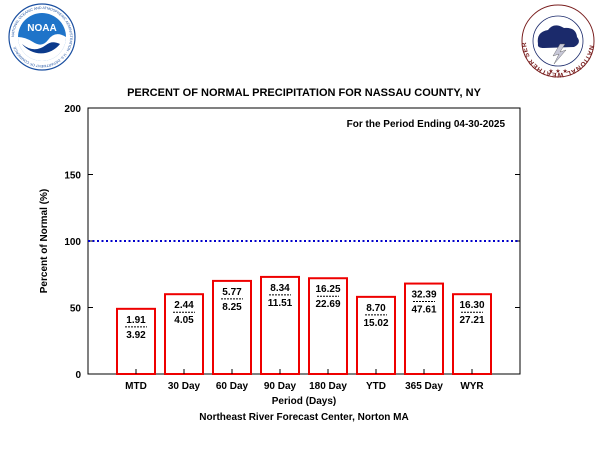  What do you see at coordinates (44, 241) in the screenshot?
I see `y-axis-label: Percent of Normal (%)` at bounding box center [44, 241].